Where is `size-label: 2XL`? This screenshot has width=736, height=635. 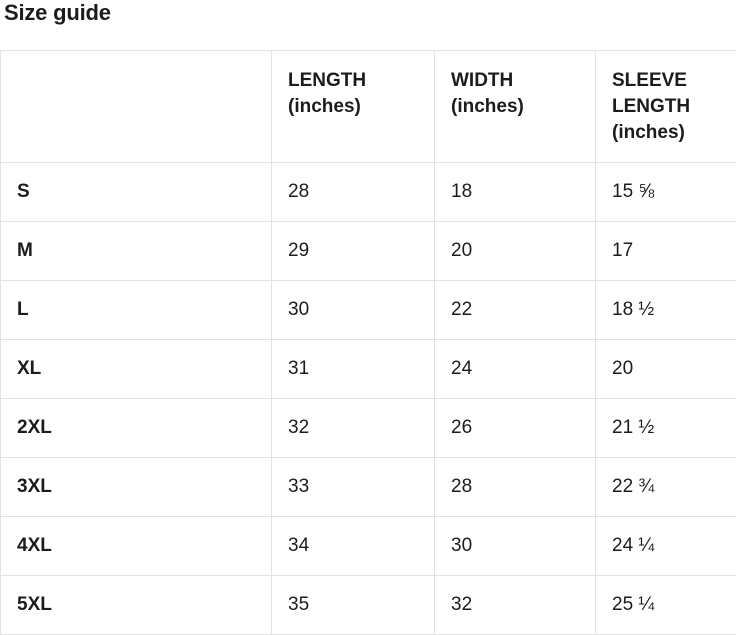
size-label: 2XL is located at coordinates (136, 428).